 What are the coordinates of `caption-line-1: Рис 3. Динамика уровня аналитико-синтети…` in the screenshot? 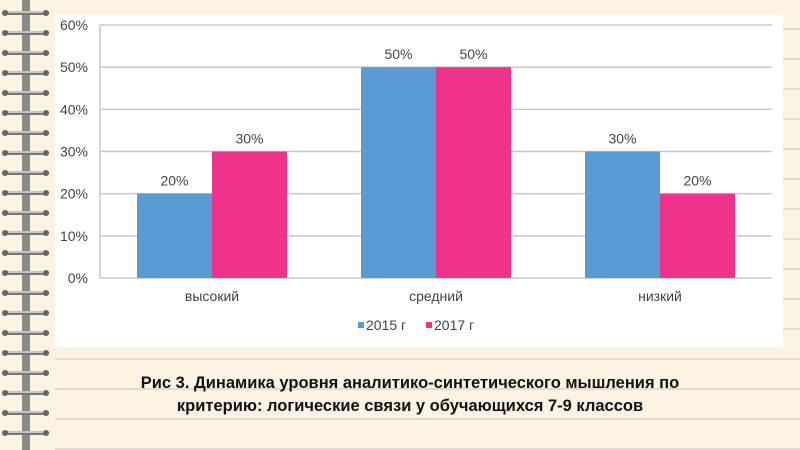 It's located at (410, 383).